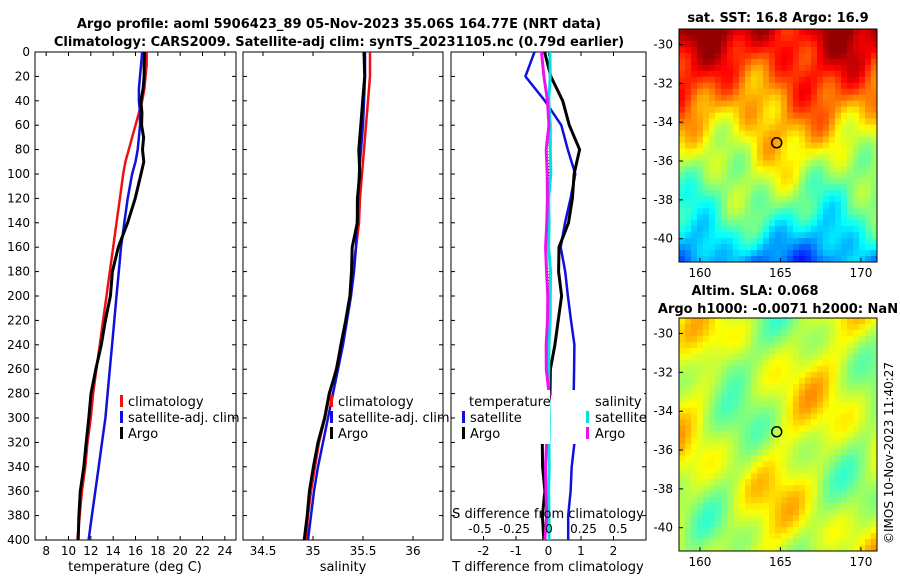 The image size is (900, 580). What do you see at coordinates (18, 223) in the screenshot?
I see `depth-tick-label: 140` at bounding box center [18, 223].